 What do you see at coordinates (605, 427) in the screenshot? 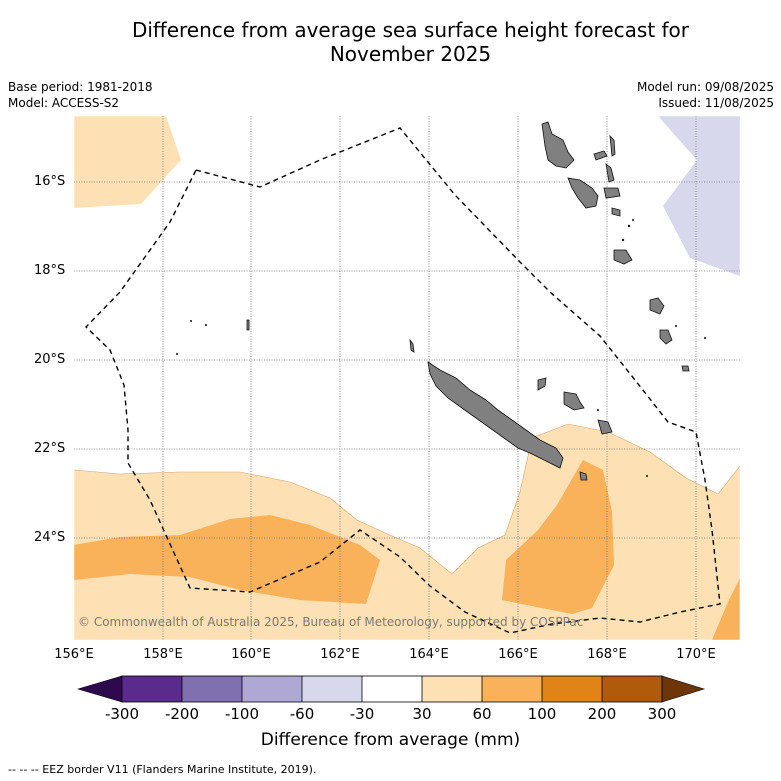
I see `loyalty-island-mare` at bounding box center [605, 427].